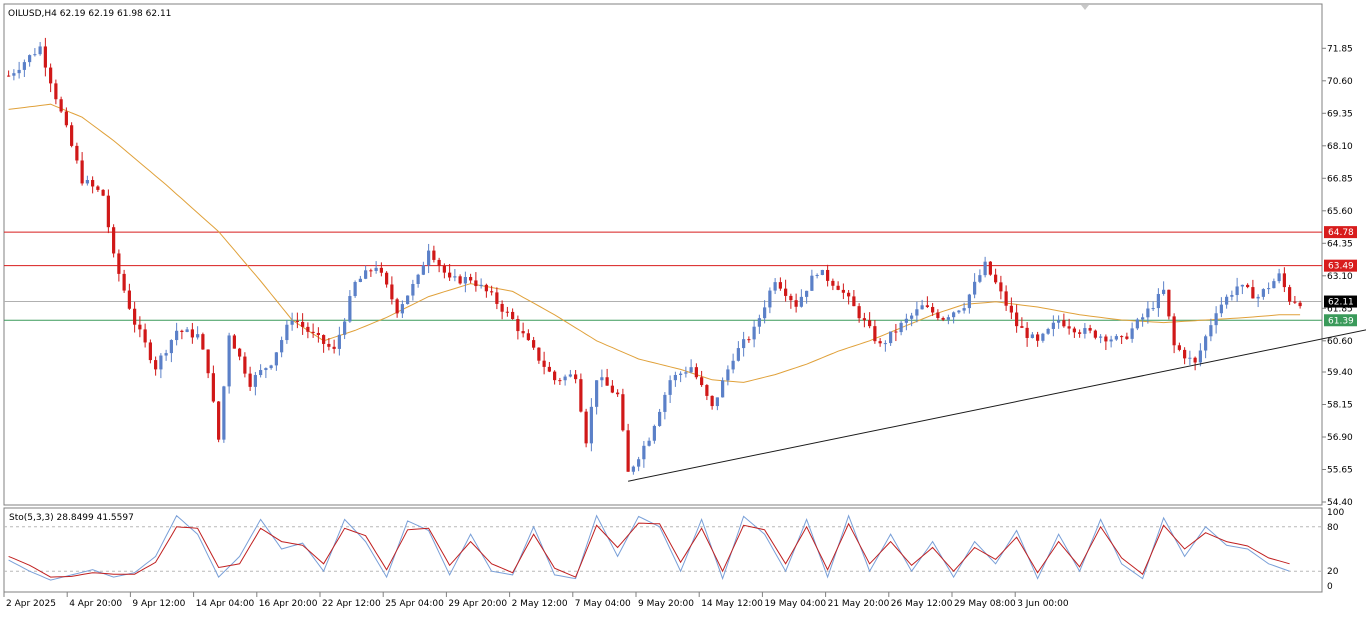 This screenshot has height=619, width=1366. I want to click on shift-marker-icon, so click(1085, 7).